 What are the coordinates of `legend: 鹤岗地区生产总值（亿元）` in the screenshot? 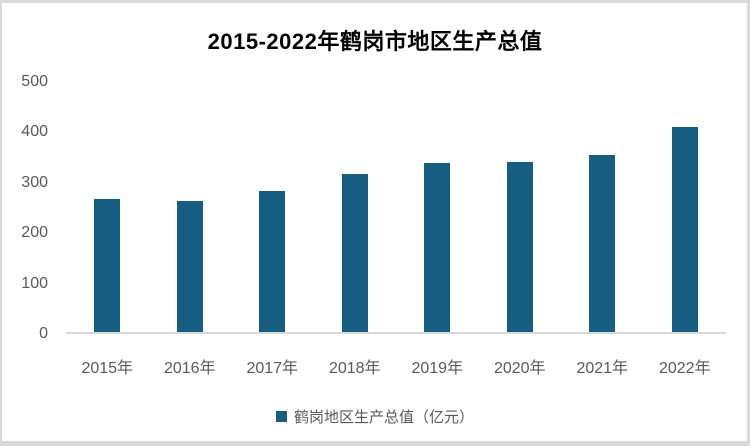 It's located at (375, 416).